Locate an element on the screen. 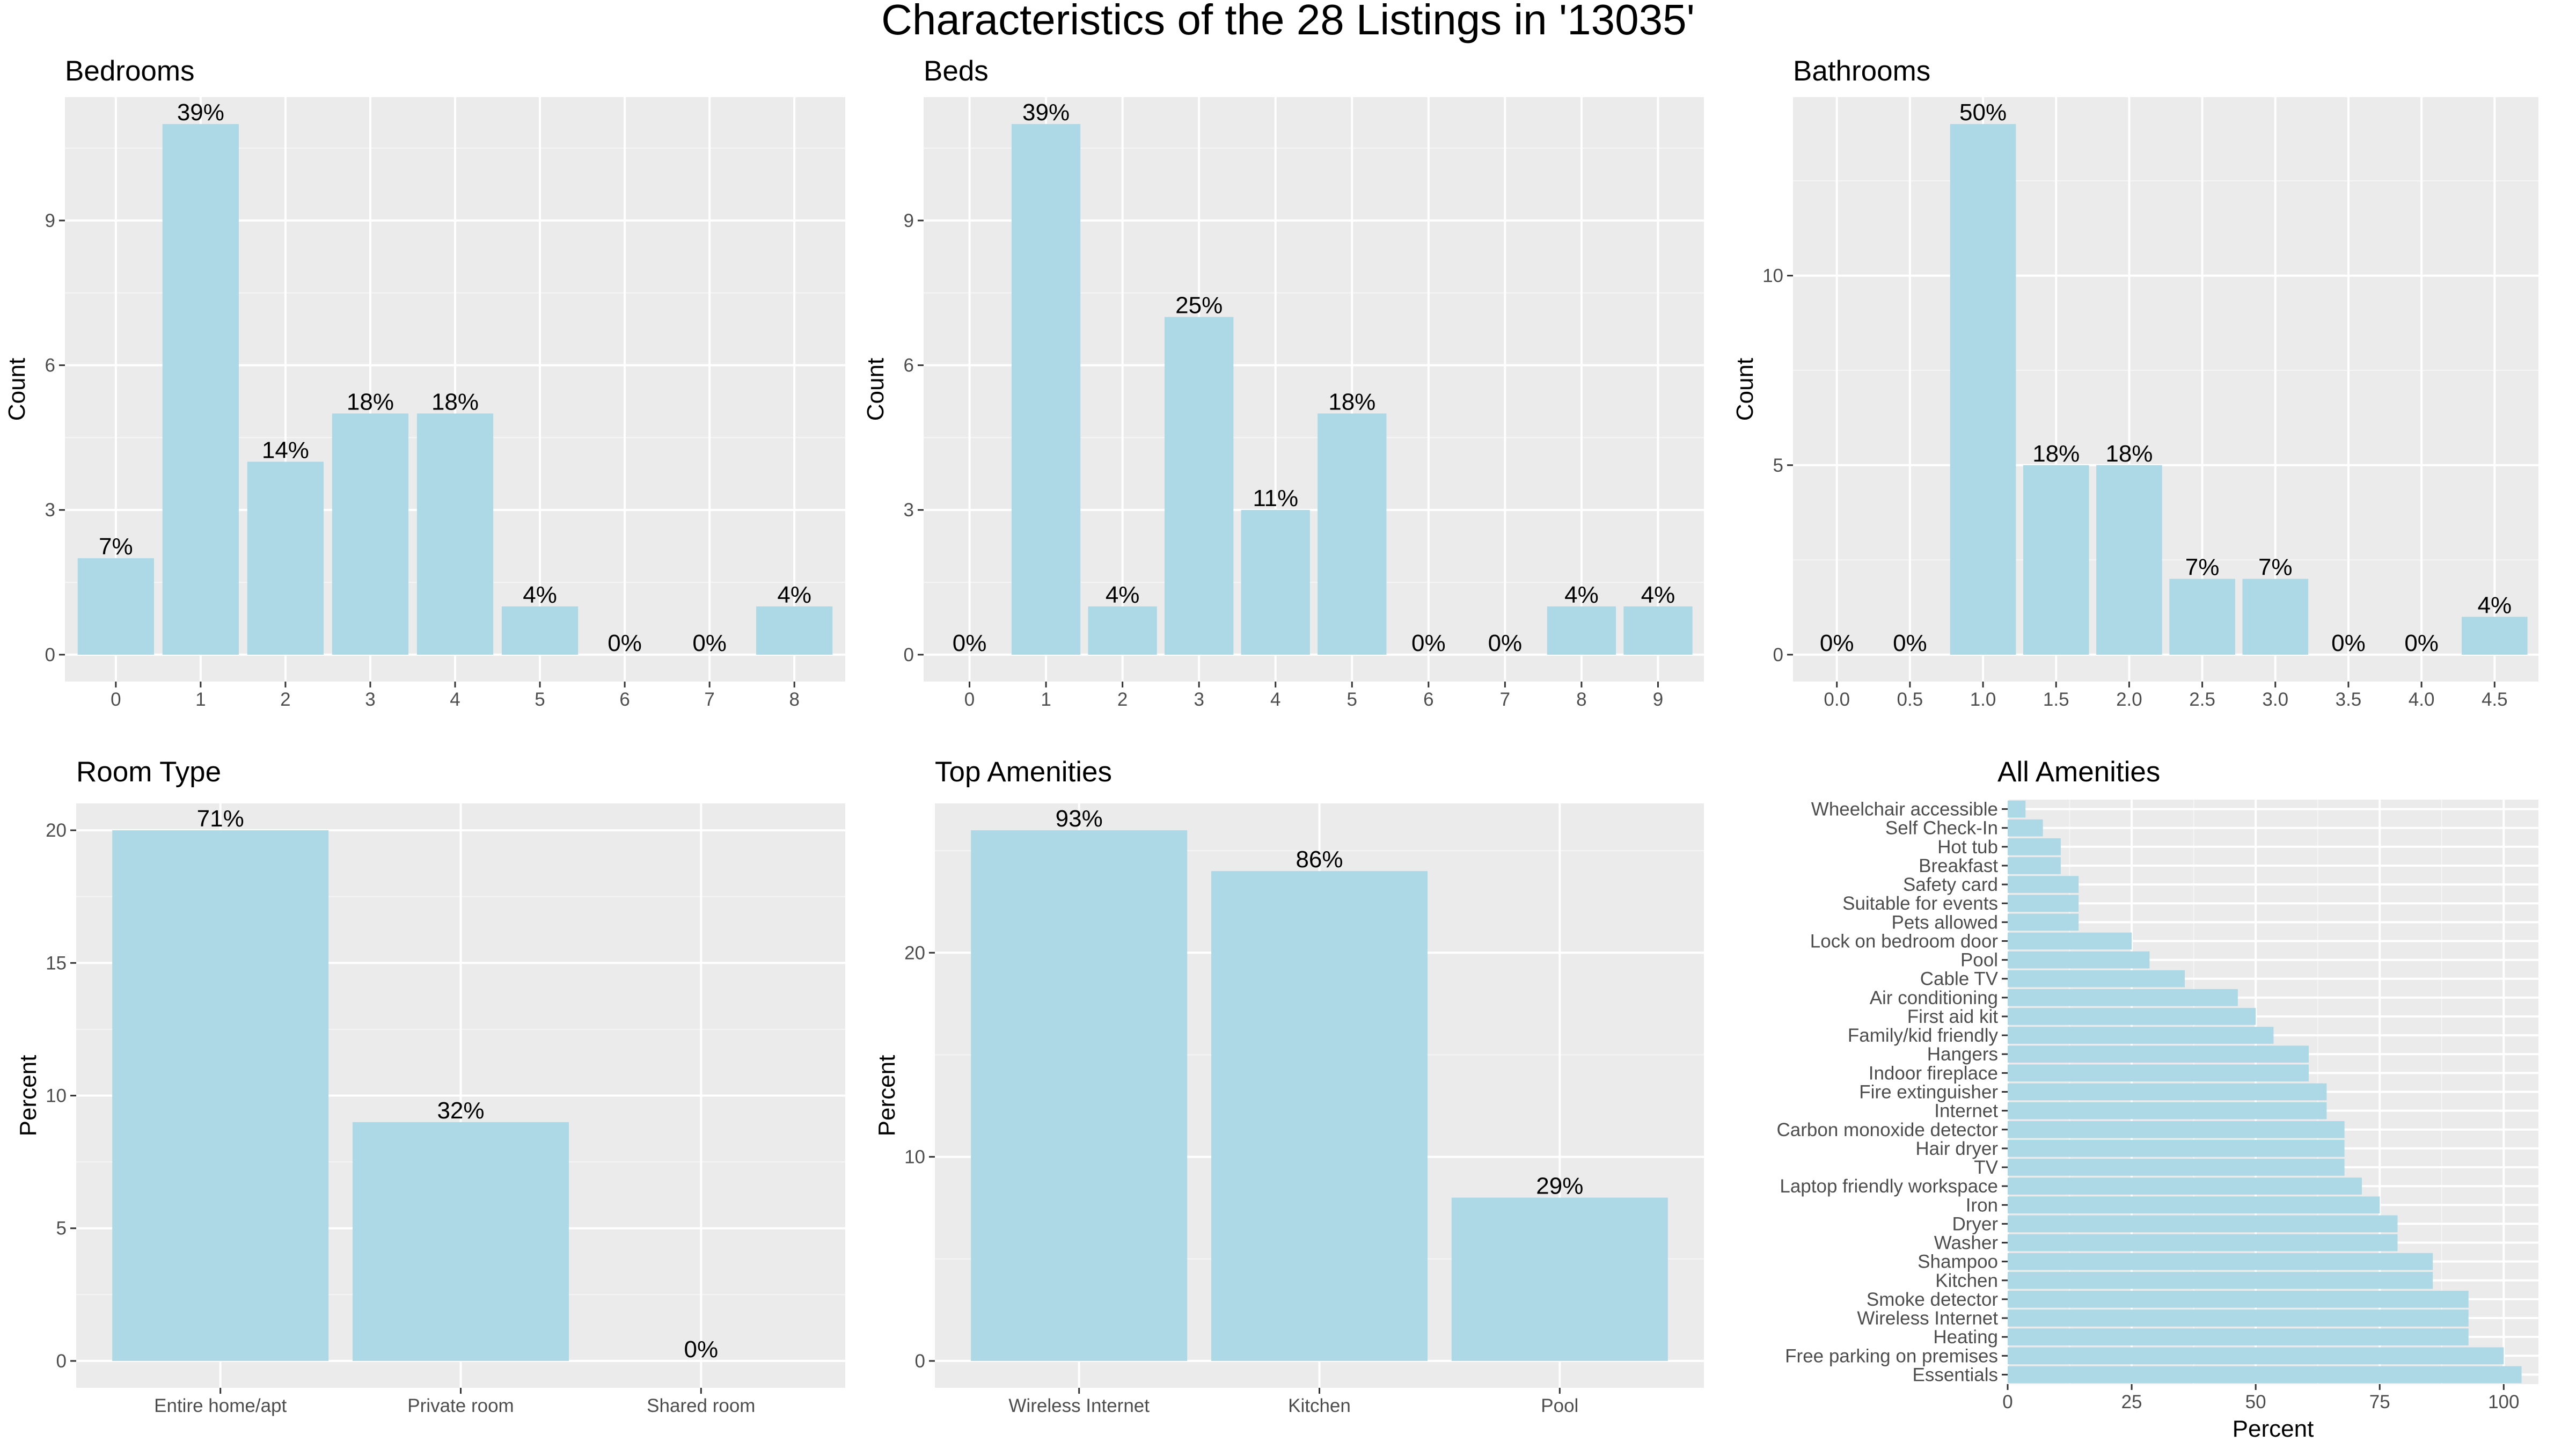 The width and height of the screenshot is (2576, 1449). data-label: 11% is located at coordinates (1275, 498).